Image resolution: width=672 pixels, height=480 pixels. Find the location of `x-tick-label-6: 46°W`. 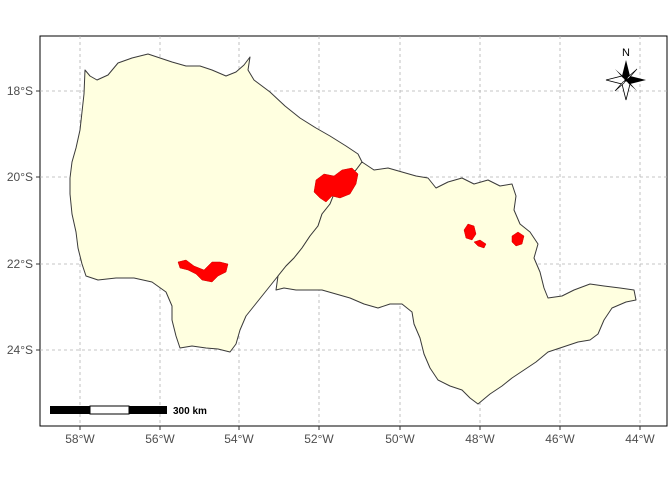

x-tick-label-6: 46°W is located at coordinates (560, 439).